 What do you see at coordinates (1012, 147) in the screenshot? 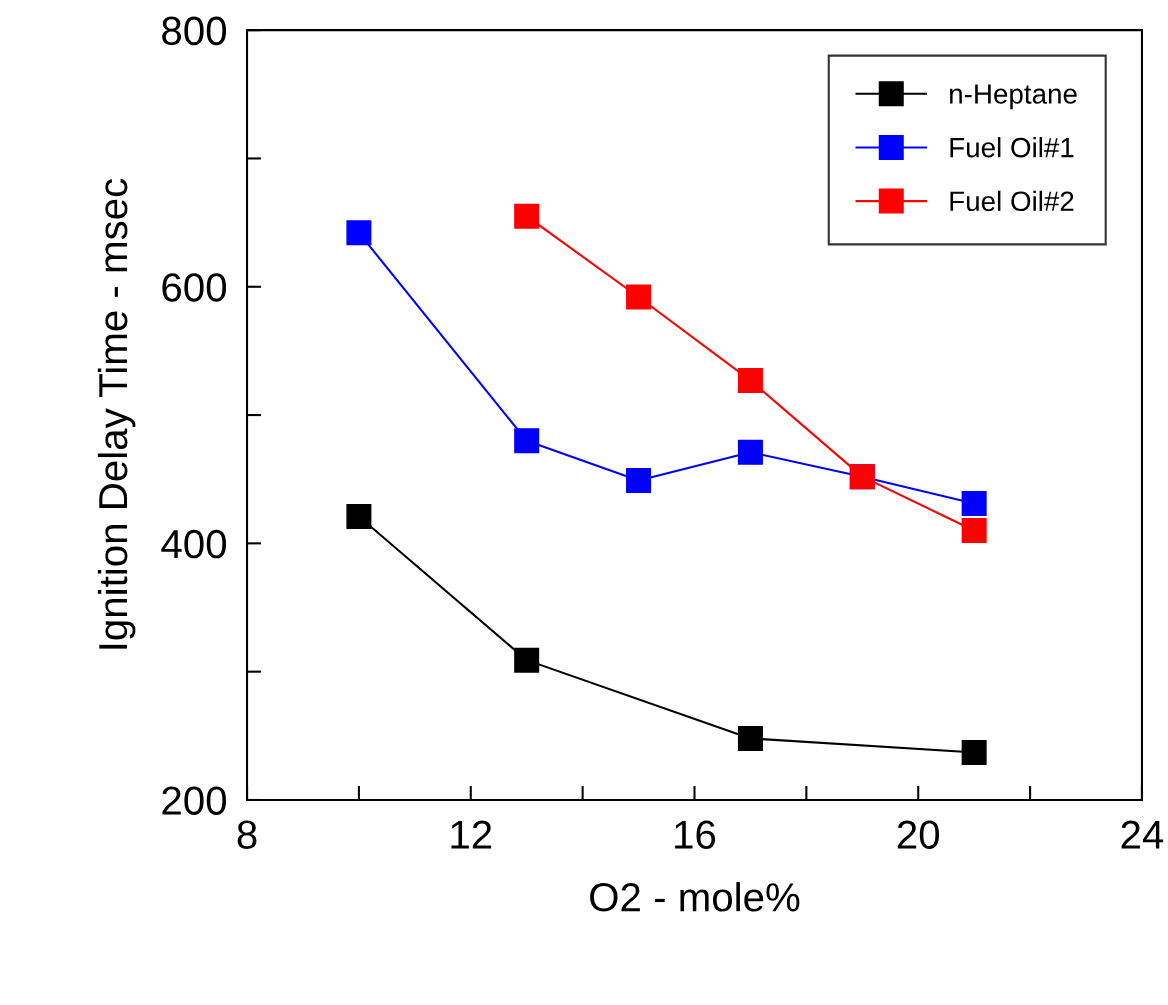
I see `legend-label: Fuel Oil#1` at bounding box center [1012, 147].